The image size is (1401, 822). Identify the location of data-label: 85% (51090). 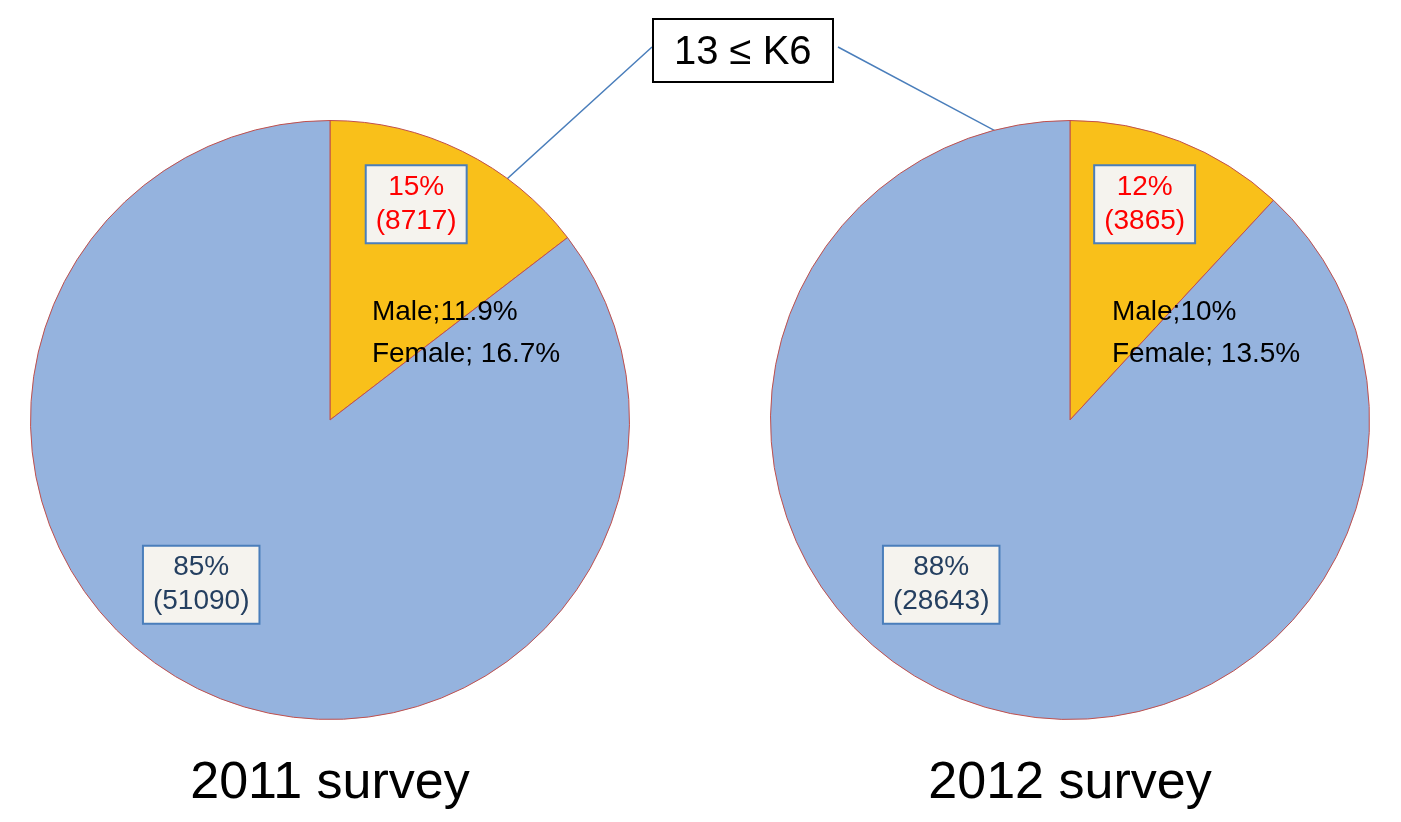
(201, 583).